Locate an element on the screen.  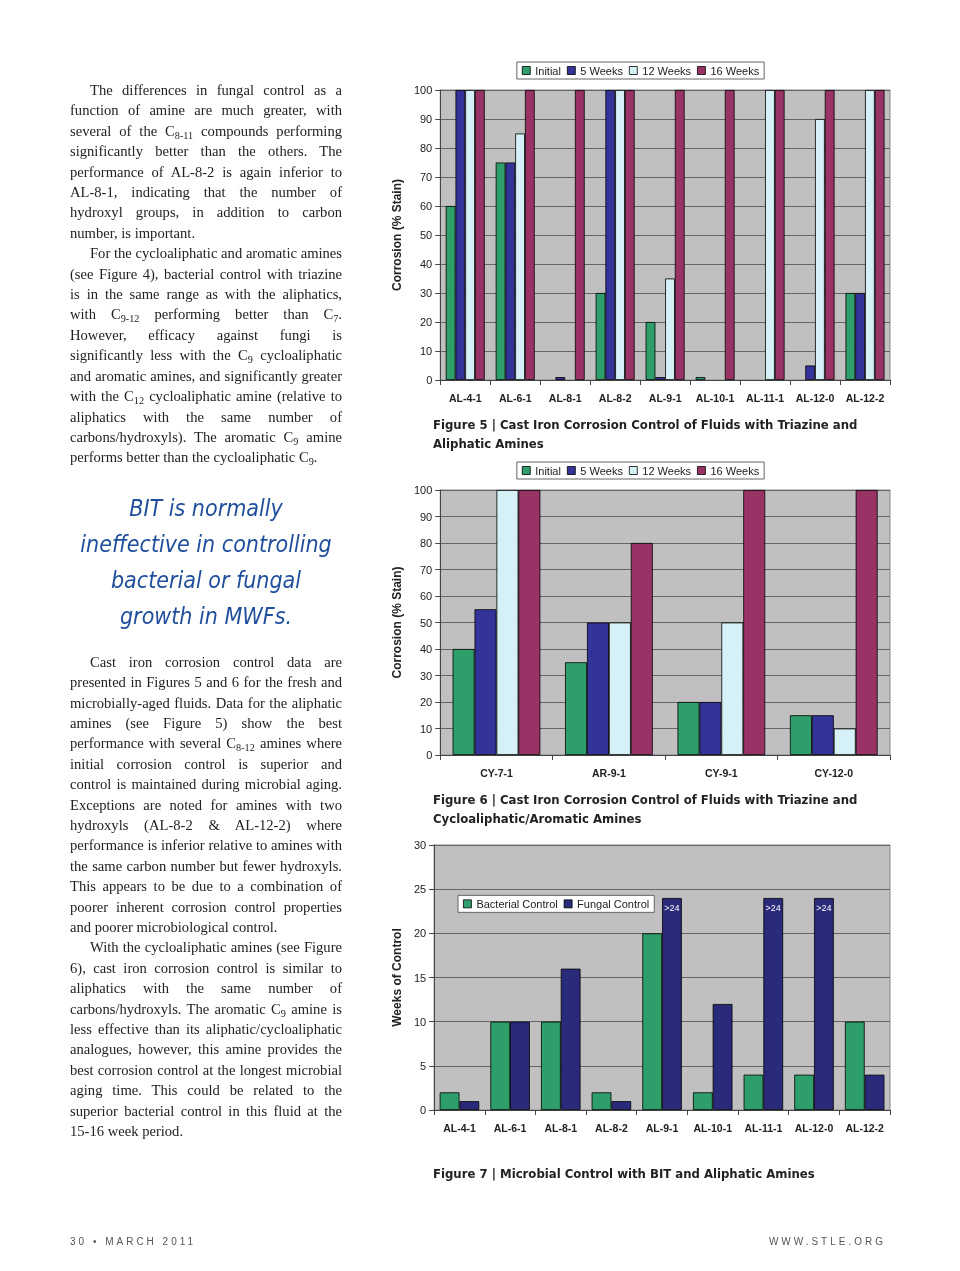
x-tick-label: CY-12-0 is located at coordinates (834, 772).